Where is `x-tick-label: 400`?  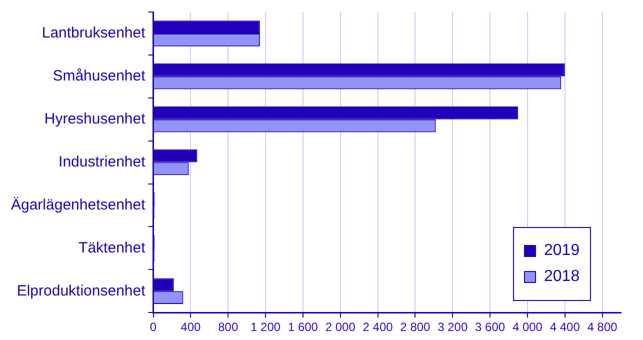 x-tick-label: 400 is located at coordinates (191, 327).